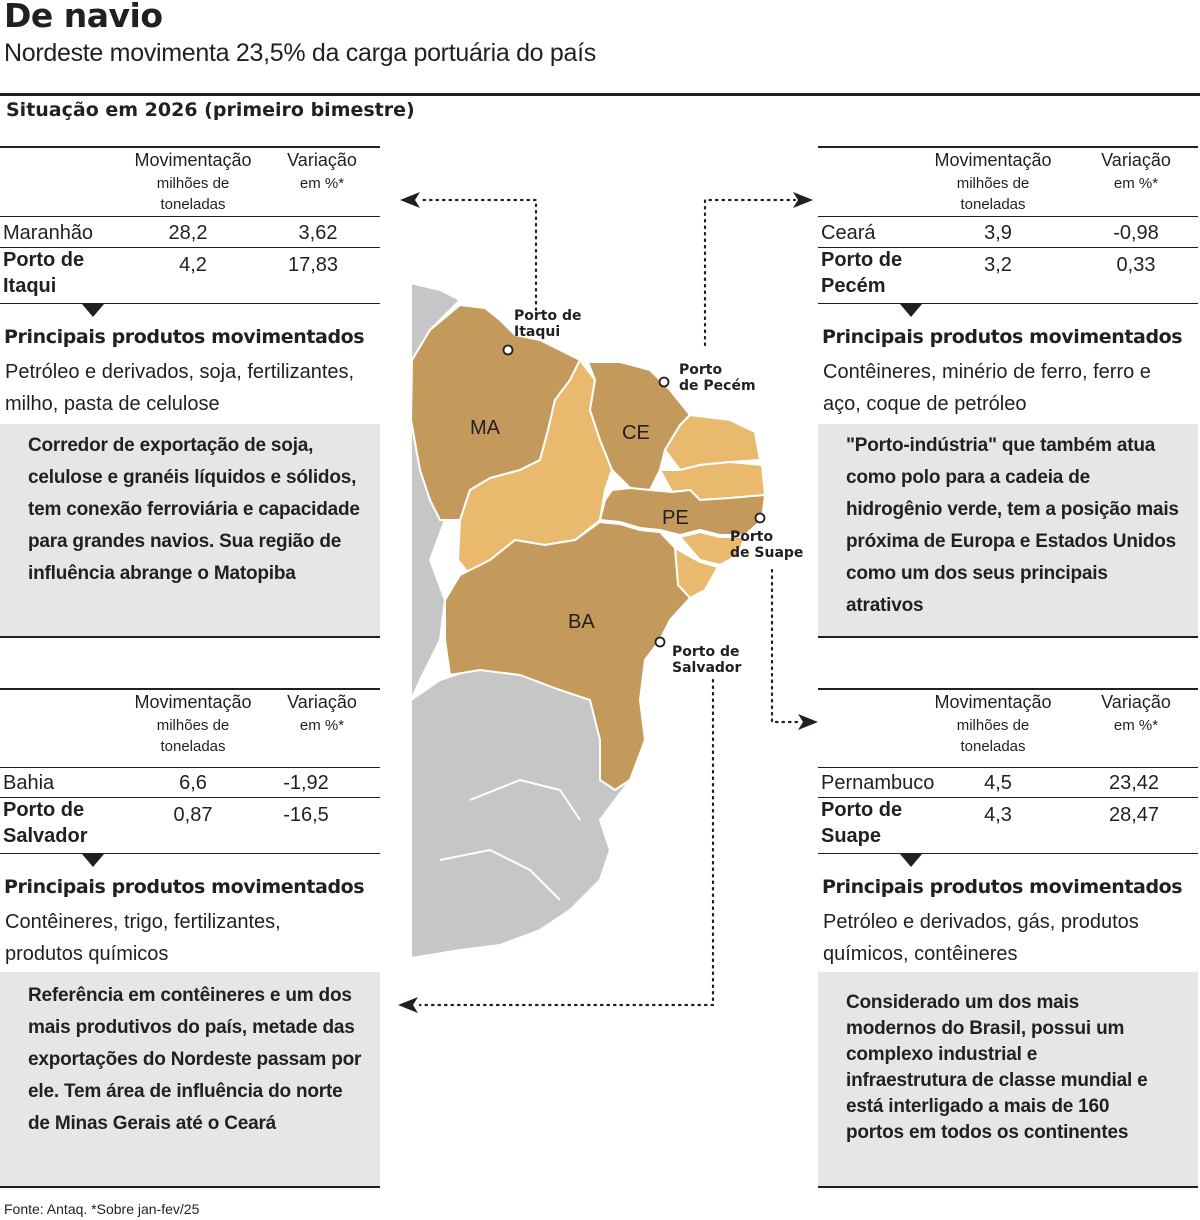 The width and height of the screenshot is (1200, 1220). I want to click on header-divider, so click(600, 94).